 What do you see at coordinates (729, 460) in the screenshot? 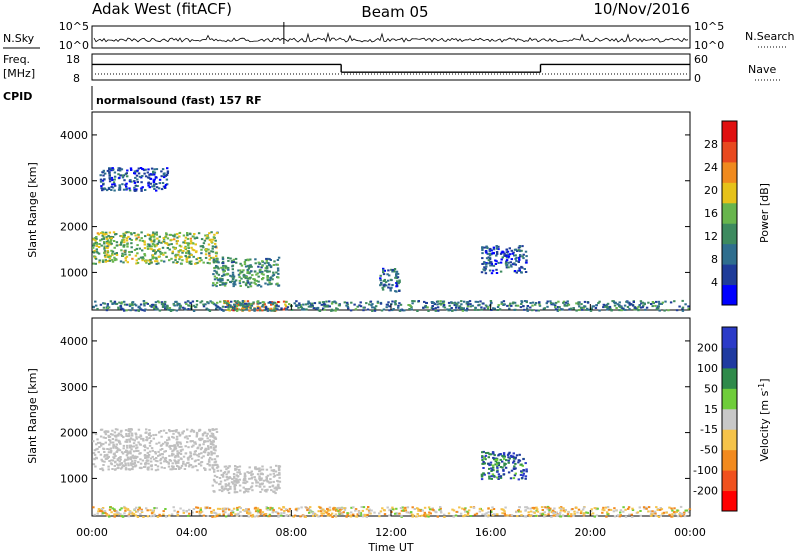
I see `colorbar-segment` at bounding box center [729, 460].